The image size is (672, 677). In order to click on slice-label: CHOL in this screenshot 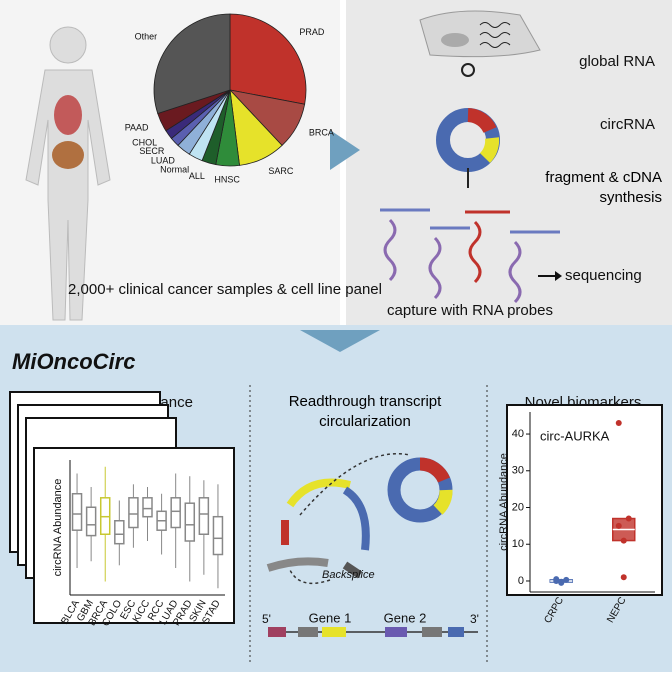, I will do `click(144, 142)`.